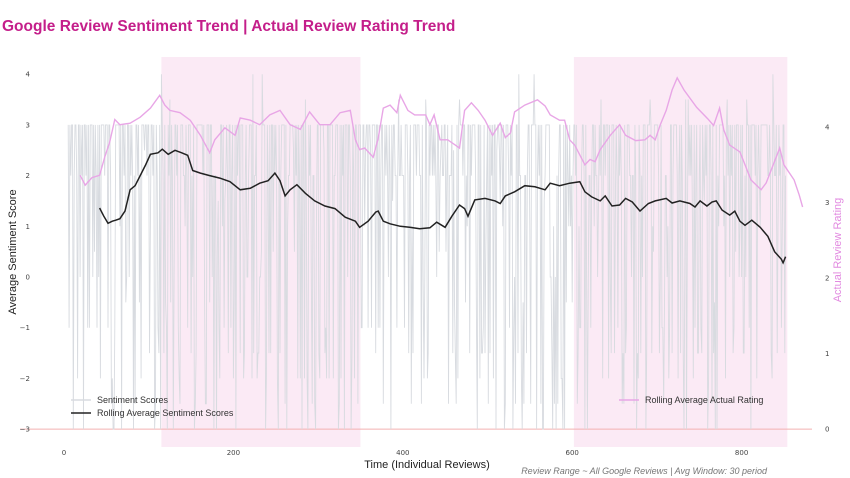 The height and width of the screenshot is (478, 850). I want to click on x-tick-label: 600, so click(572, 453).